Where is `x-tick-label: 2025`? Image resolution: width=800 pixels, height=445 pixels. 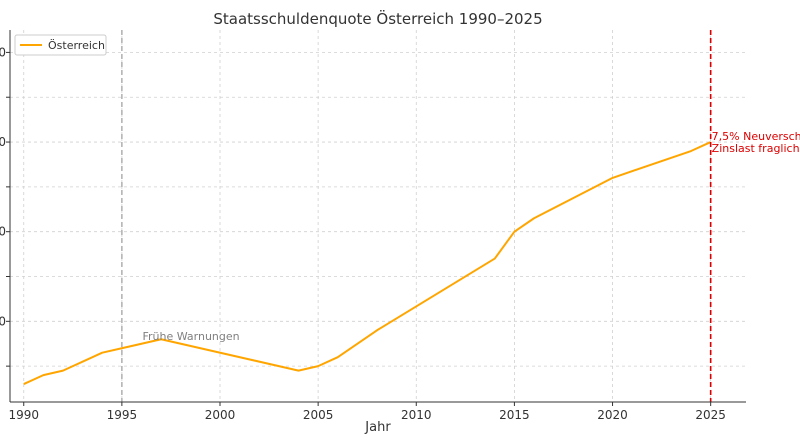
x-tick-label: 2025 is located at coordinates (710, 415).